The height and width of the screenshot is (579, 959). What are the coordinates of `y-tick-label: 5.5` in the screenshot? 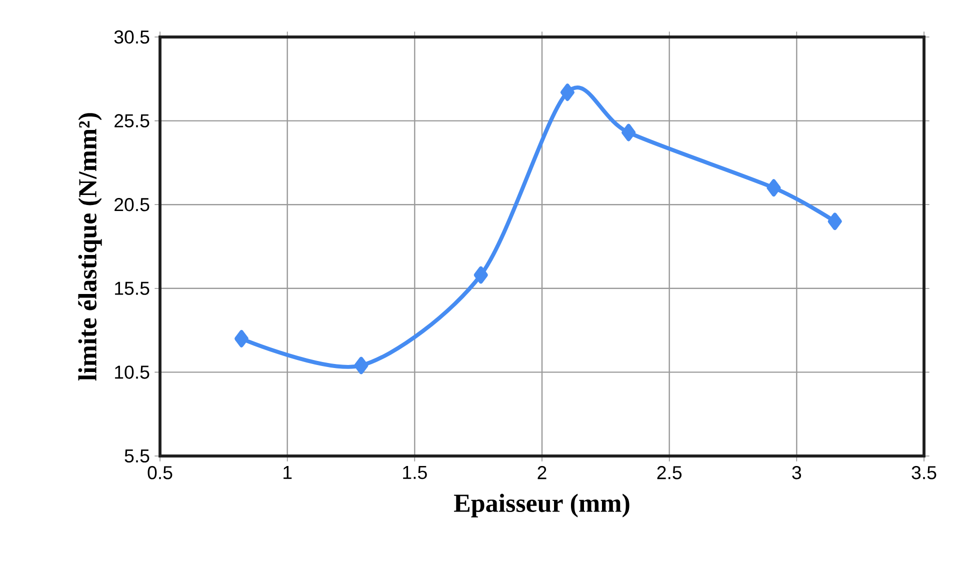 It's located at (137, 456).